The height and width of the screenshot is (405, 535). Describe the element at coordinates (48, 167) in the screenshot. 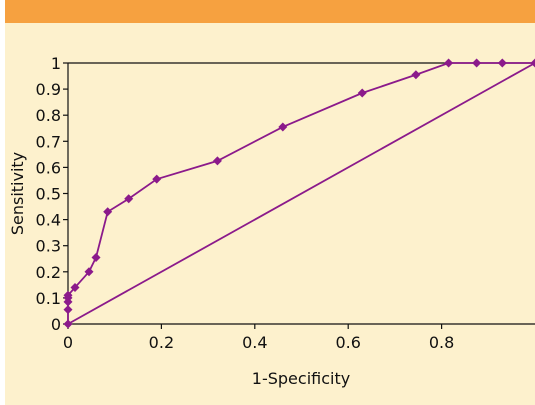

I see `y-tick-label: 0.6` at that location.